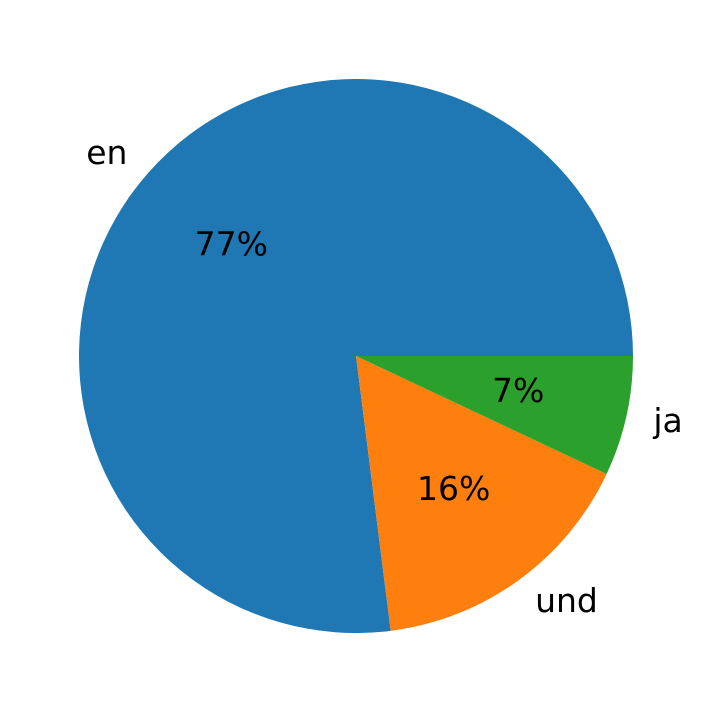 The height and width of the screenshot is (713, 712). What do you see at coordinates (453, 488) in the screenshot?
I see `value-label: 16%` at bounding box center [453, 488].